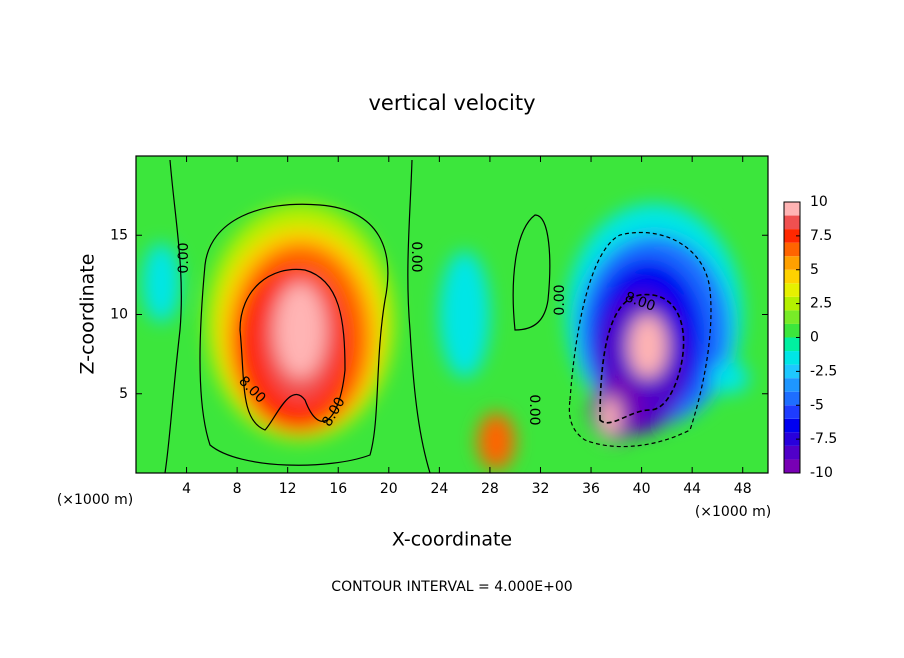 This screenshot has width=904, height=658. Describe the element at coordinates (439, 489) in the screenshot. I see `x-tick-label: 24` at that location.